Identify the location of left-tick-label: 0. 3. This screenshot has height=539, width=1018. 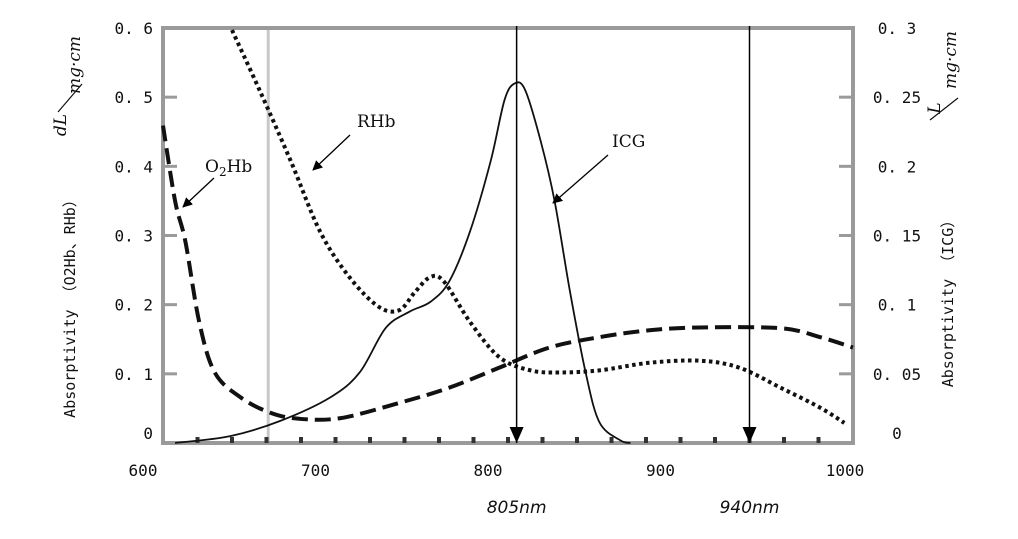
(133, 236).